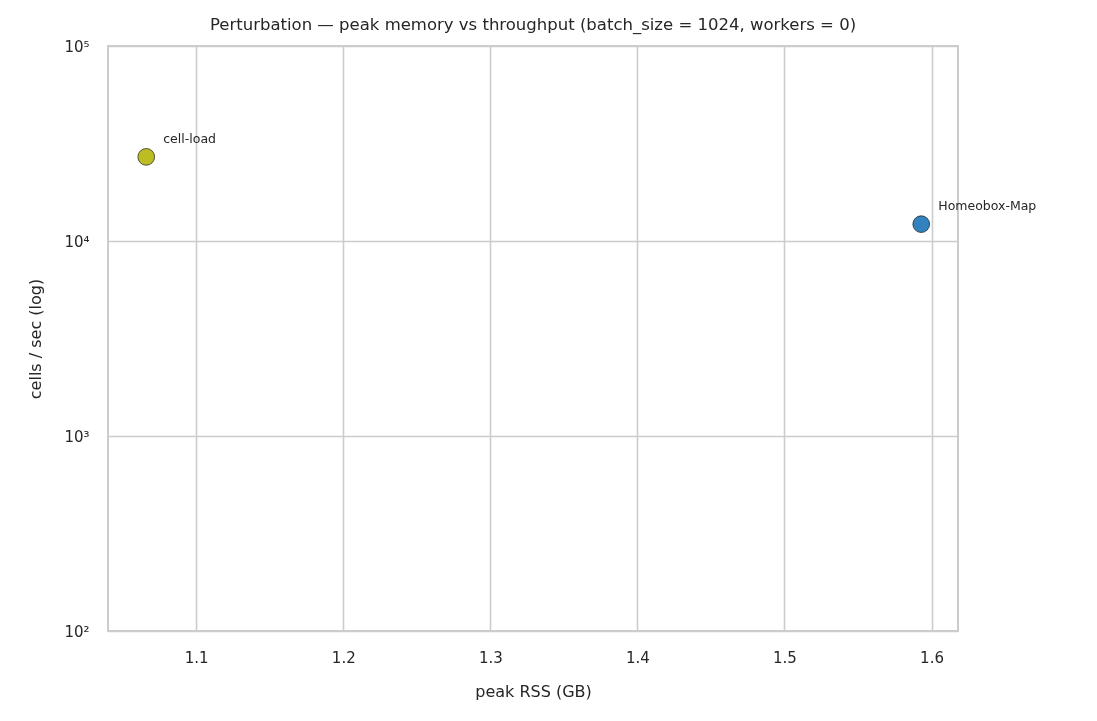 This screenshot has height=721, width=1097. Describe the element at coordinates (77, 46) in the screenshot. I see `y-tick-label: 10⁵` at that location.